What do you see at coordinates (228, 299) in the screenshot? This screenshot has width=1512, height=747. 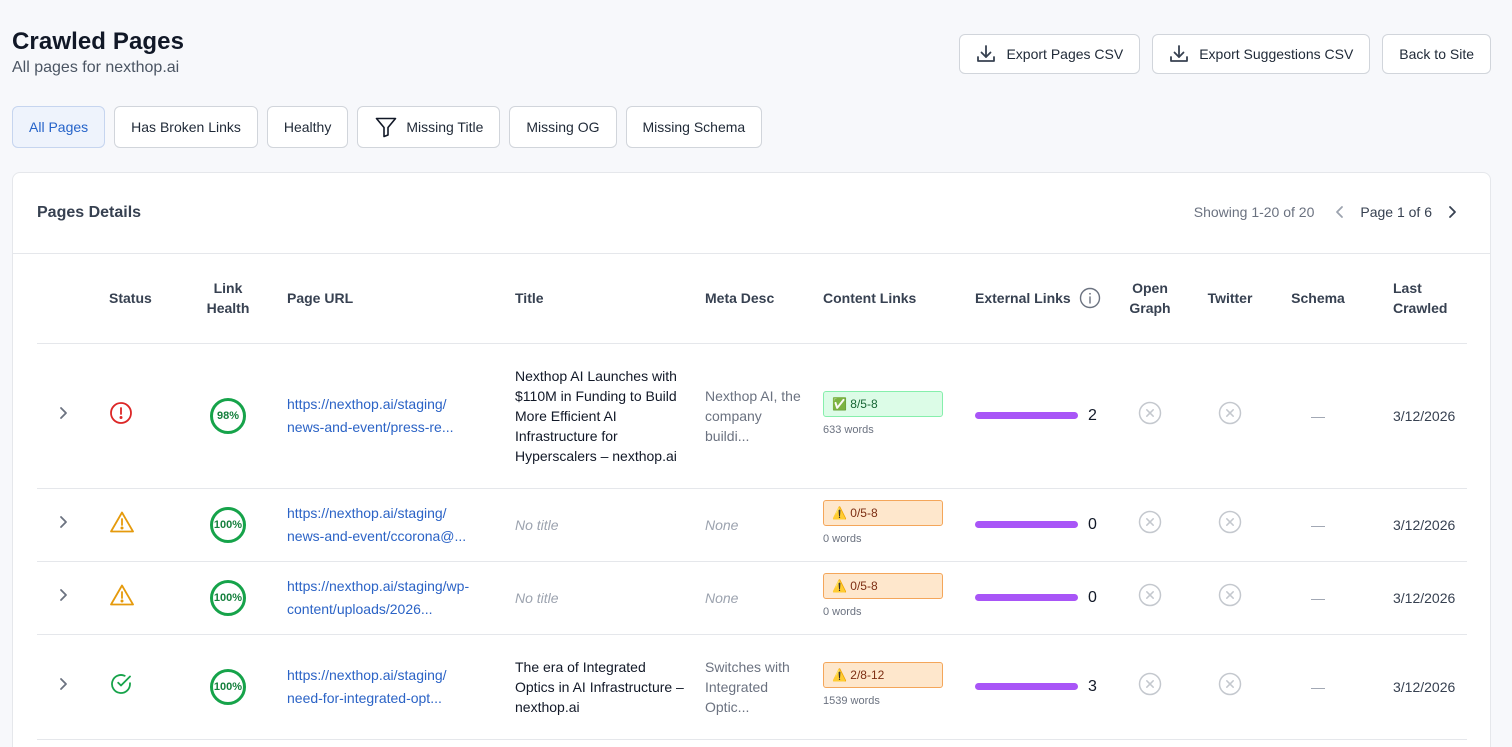 I see `col-link-health: Link Health` at bounding box center [228, 299].